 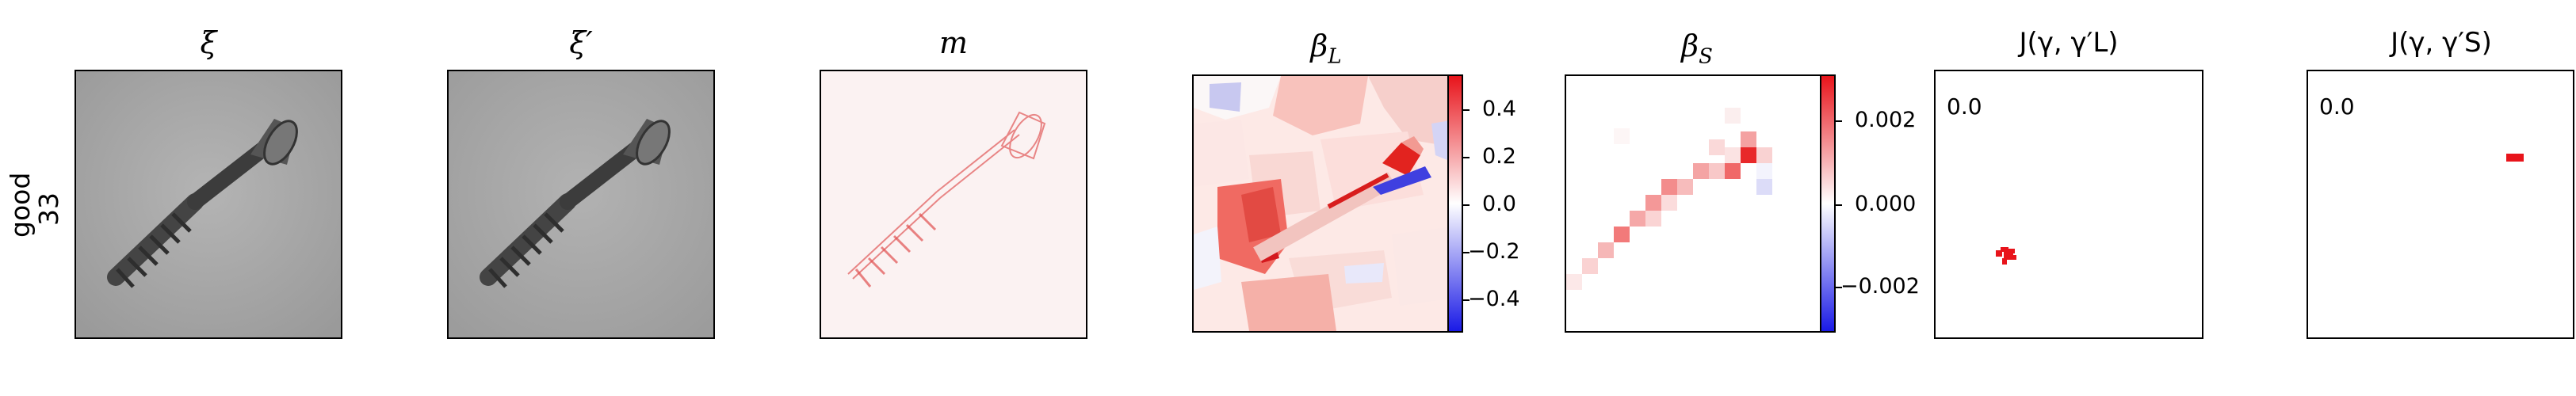 What do you see at coordinates (208, 42) in the screenshot?
I see `panel-title-xi: ξ` at bounding box center [208, 42].